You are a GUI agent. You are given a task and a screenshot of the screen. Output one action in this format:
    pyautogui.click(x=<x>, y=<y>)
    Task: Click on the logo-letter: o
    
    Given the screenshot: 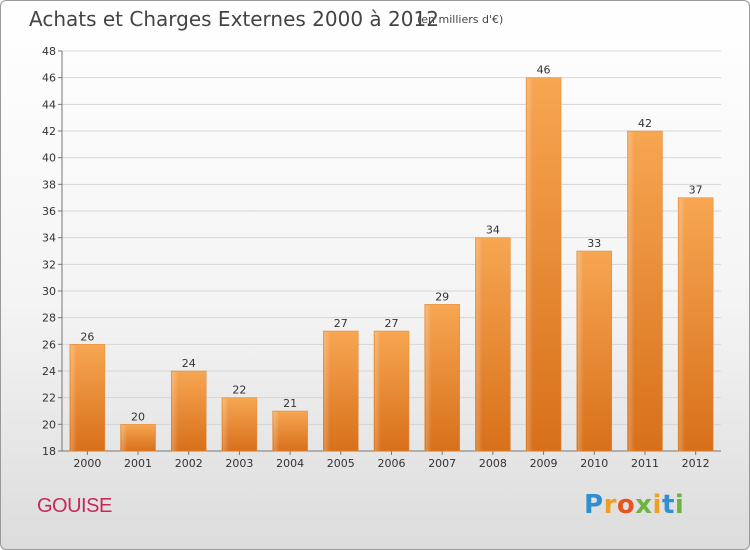 What is the action you would take?
    pyautogui.click(x=626, y=505)
    